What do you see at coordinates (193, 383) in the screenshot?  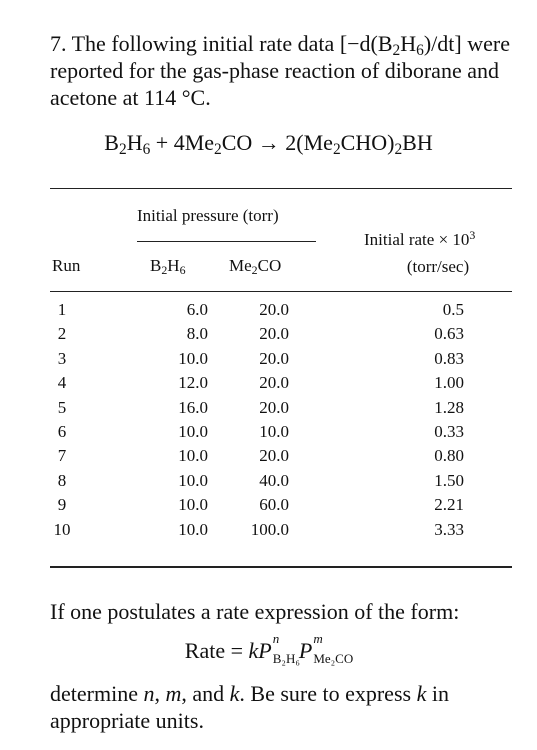 I see `b2h6-cell: 12.0` at bounding box center [193, 383].